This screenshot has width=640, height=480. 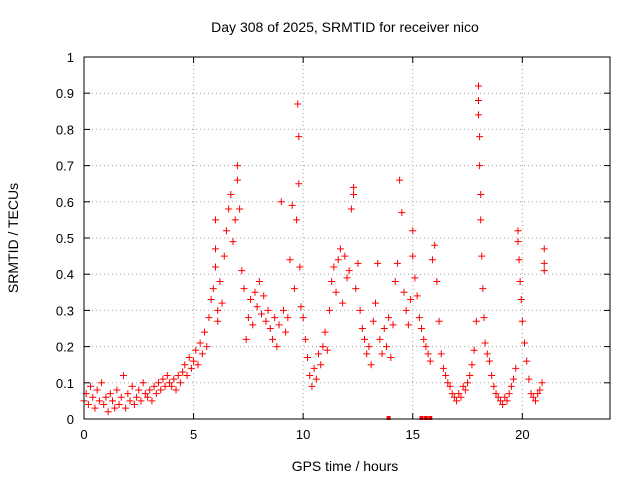 I want to click on x-tick-label: 5, so click(x=193, y=434).